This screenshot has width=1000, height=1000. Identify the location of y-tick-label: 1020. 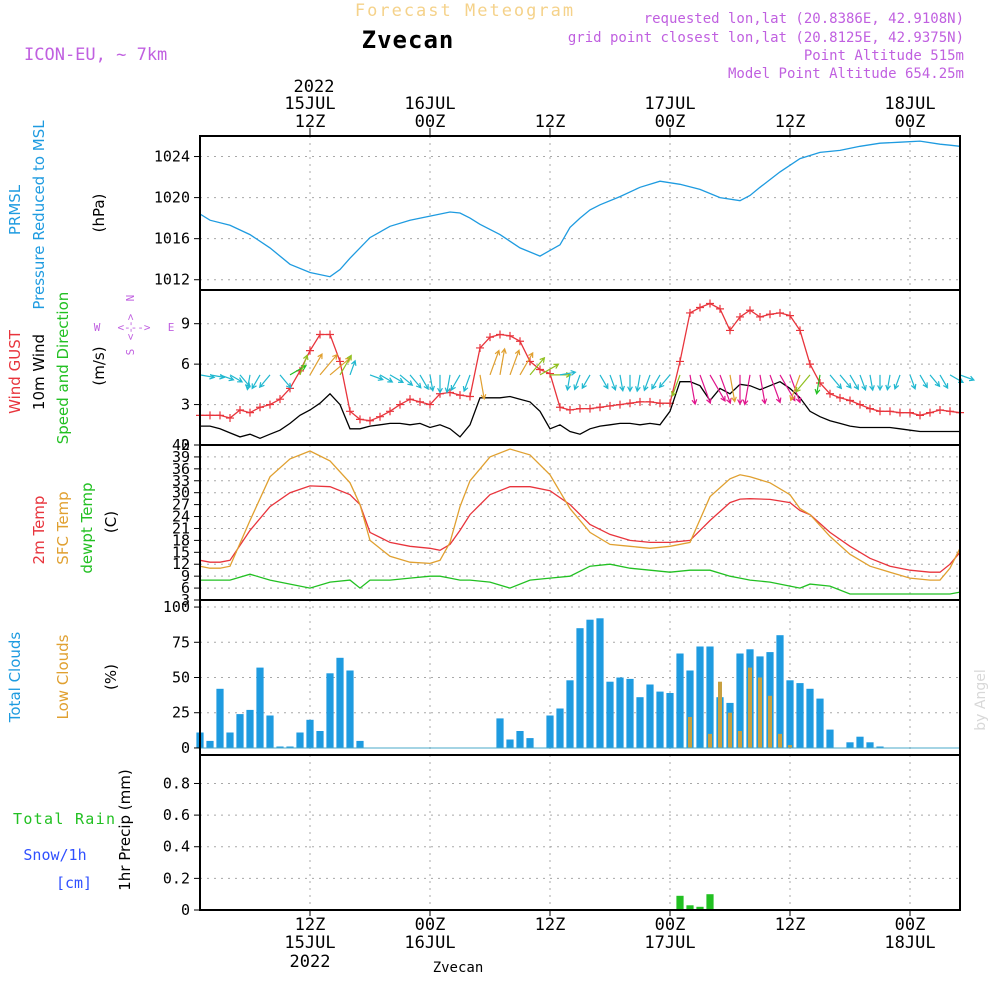
(172, 198).